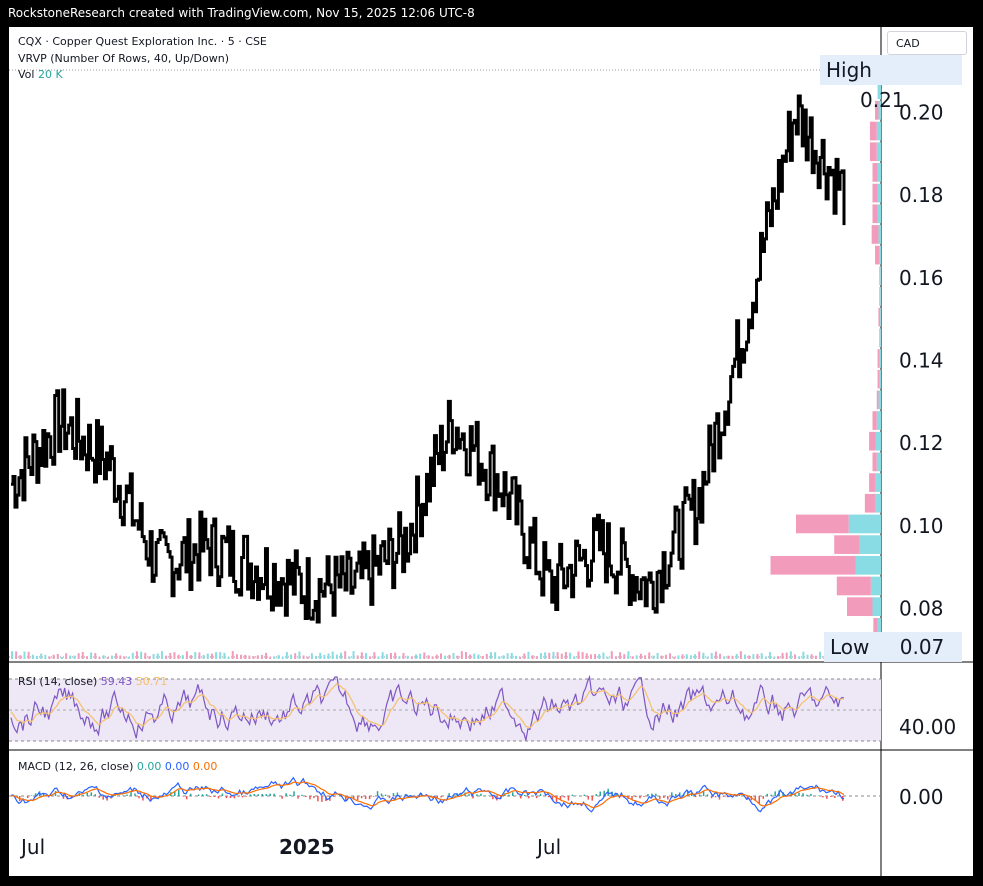 Image resolution: width=983 pixels, height=886 pixels. I want to click on y-tick-label: 0.12, so click(921, 443).